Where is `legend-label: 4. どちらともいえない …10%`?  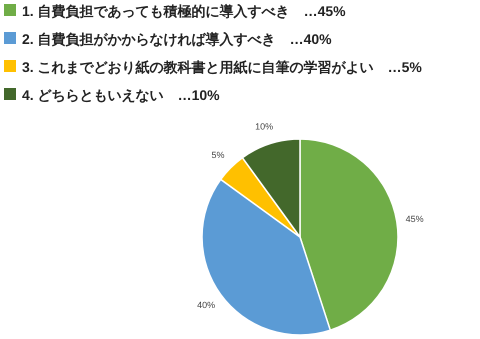
legend-label: 4. どちらともいえない …10% is located at coordinates (121, 95).